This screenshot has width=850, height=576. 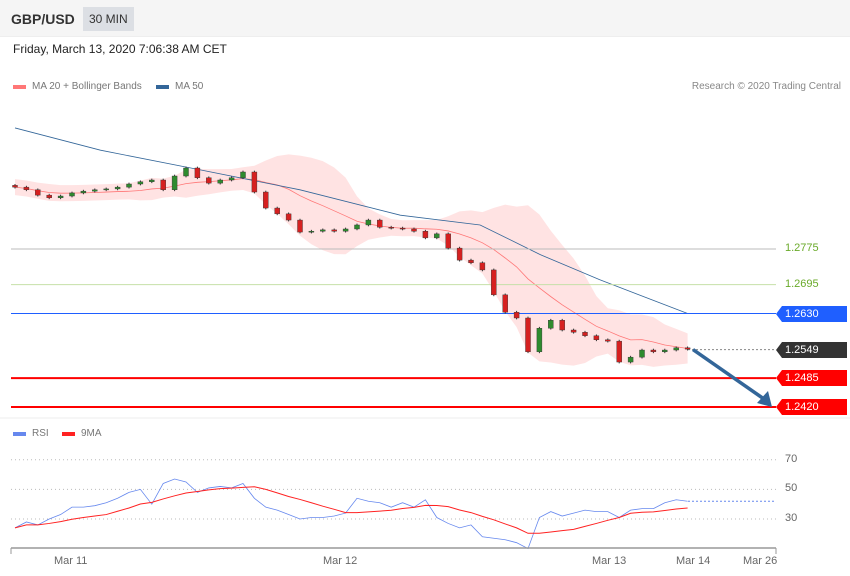 I want to click on legend-ma50-label: MA 50, so click(x=189, y=86).